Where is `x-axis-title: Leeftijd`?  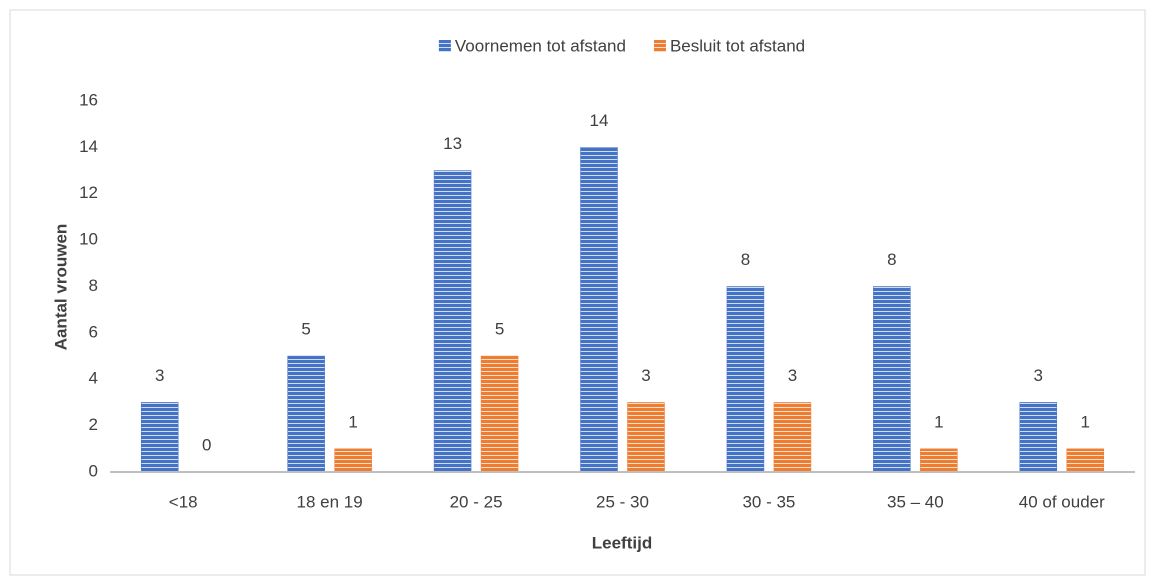 x-axis-title: Leeftijd is located at coordinates (622, 542).